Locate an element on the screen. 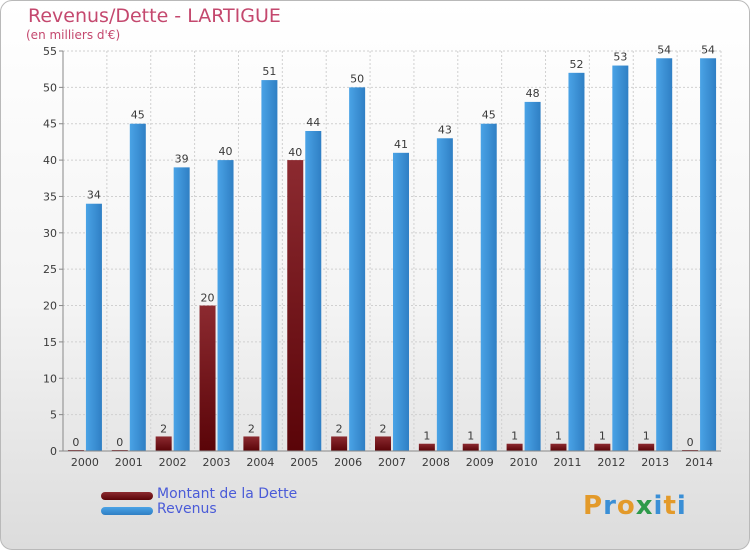 The height and width of the screenshot is (550, 750). data-label-debt-2006: 2 is located at coordinates (339, 428).